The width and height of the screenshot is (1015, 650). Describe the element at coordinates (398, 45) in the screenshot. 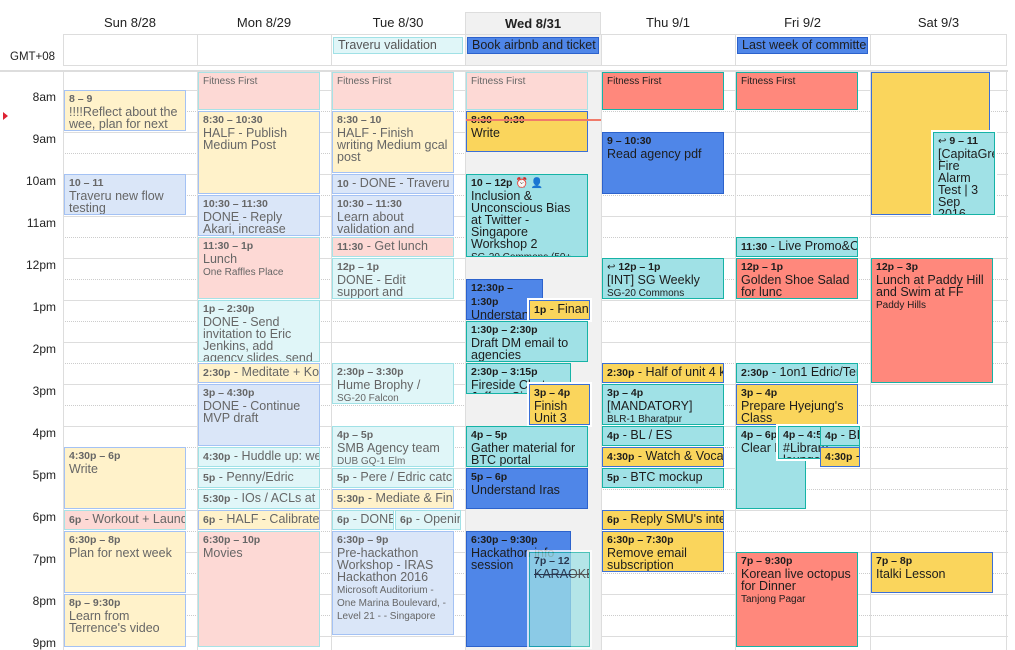

I see `all-day-event: Traveru validation` at that location.